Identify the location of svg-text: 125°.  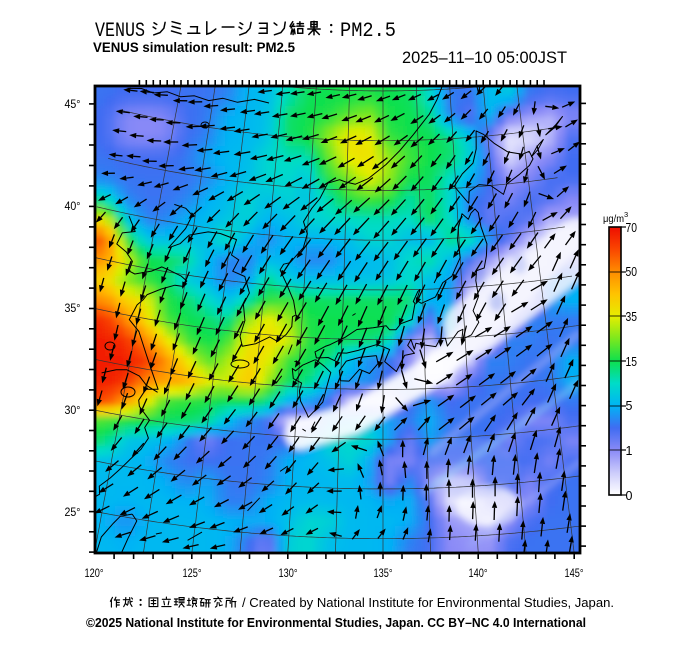
(192, 574).